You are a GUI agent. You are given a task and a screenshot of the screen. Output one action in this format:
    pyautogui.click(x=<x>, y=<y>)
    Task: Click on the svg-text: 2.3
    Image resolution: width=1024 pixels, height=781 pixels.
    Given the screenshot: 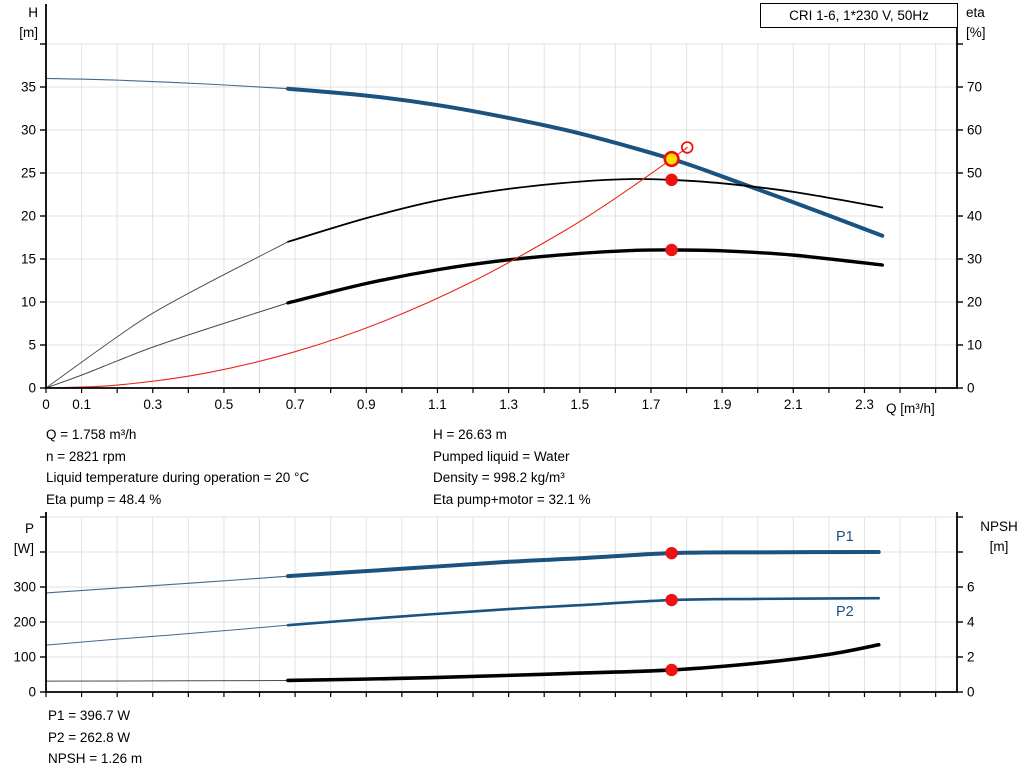 What is the action you would take?
    pyautogui.click(x=864, y=404)
    